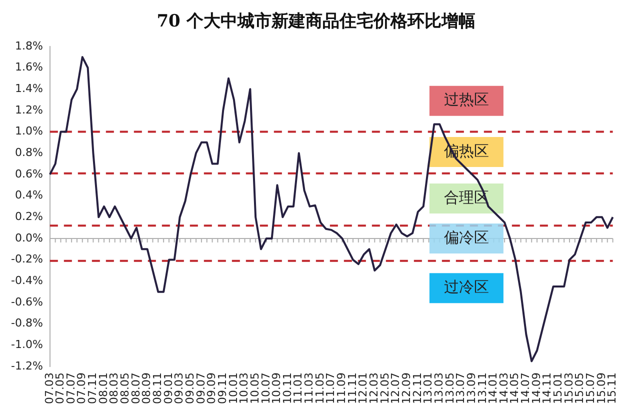  I want to click on x-tick-label: 15.11, so click(612, 388).